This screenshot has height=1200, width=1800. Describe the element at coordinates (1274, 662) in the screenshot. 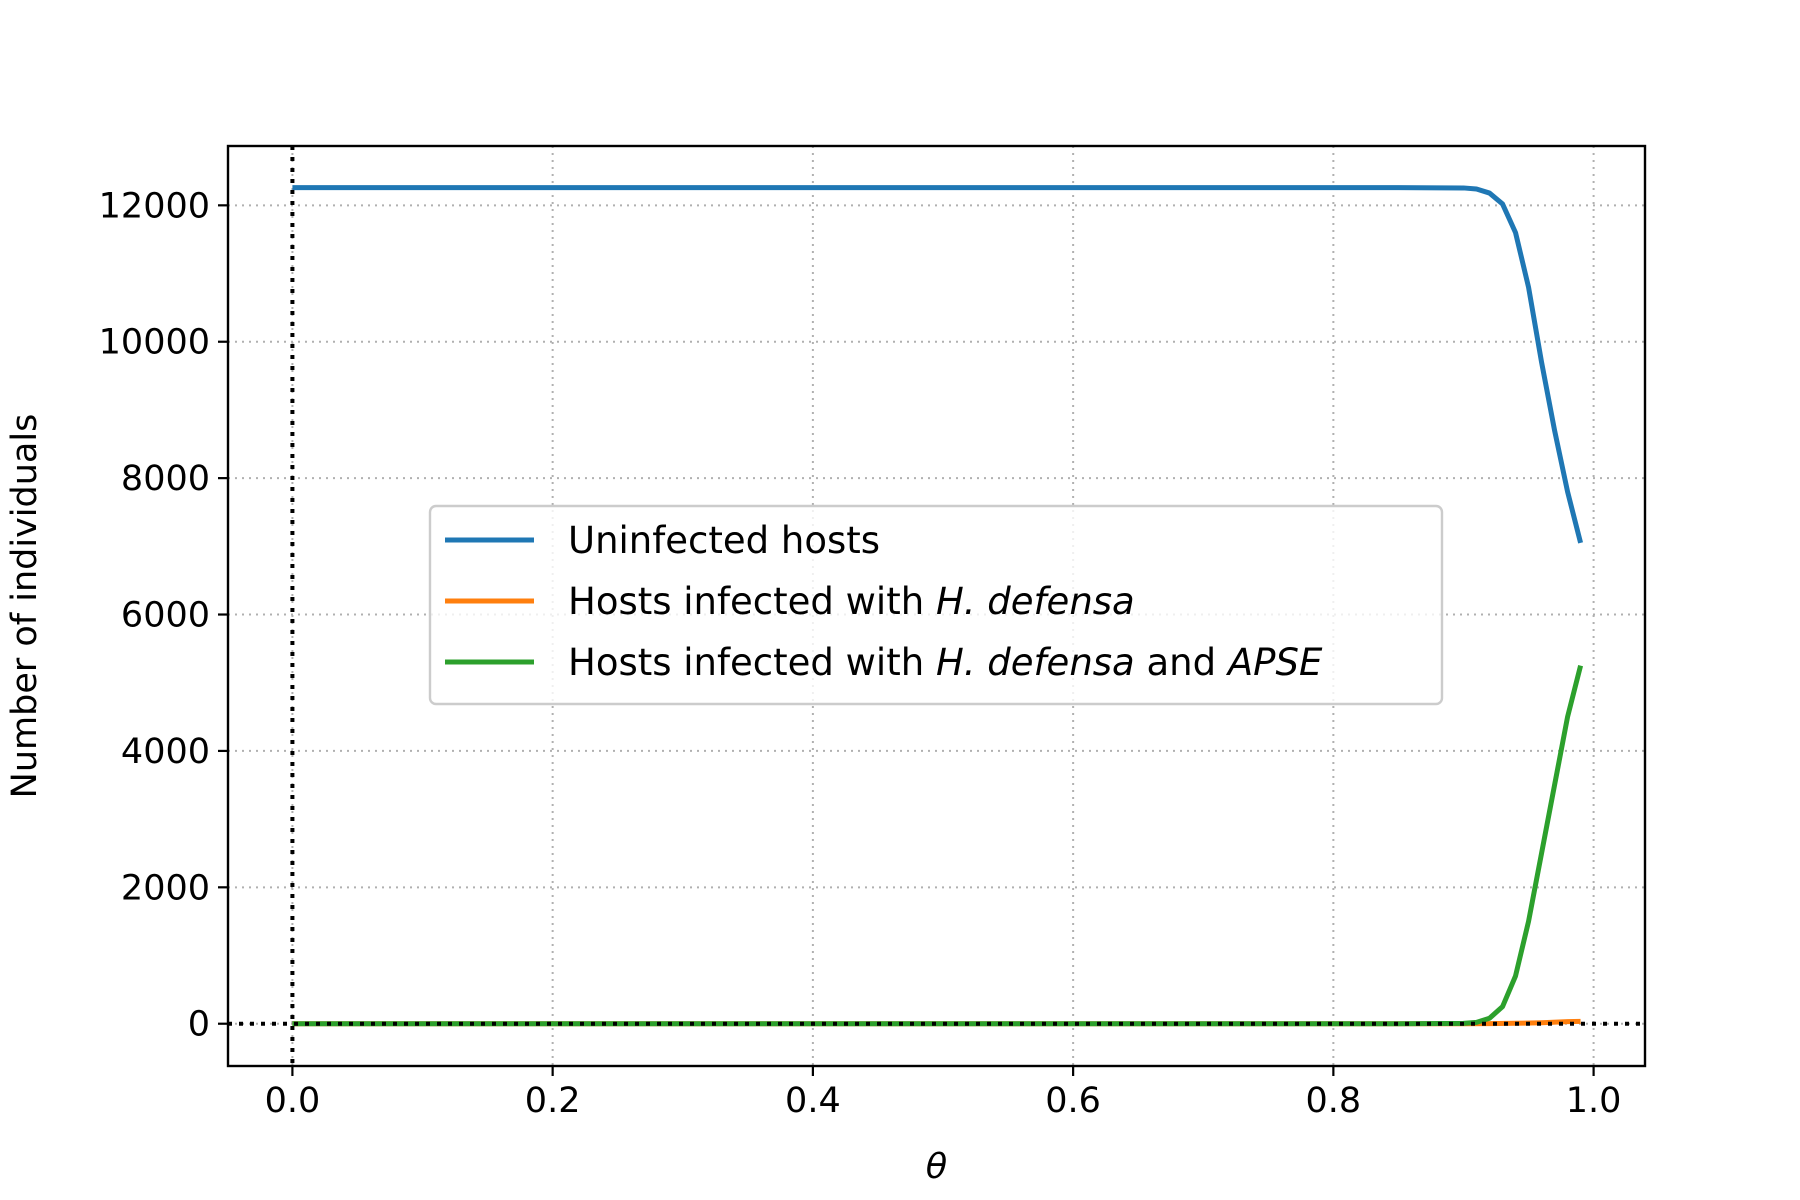

I see `legend-label-segment: APSE` at that location.